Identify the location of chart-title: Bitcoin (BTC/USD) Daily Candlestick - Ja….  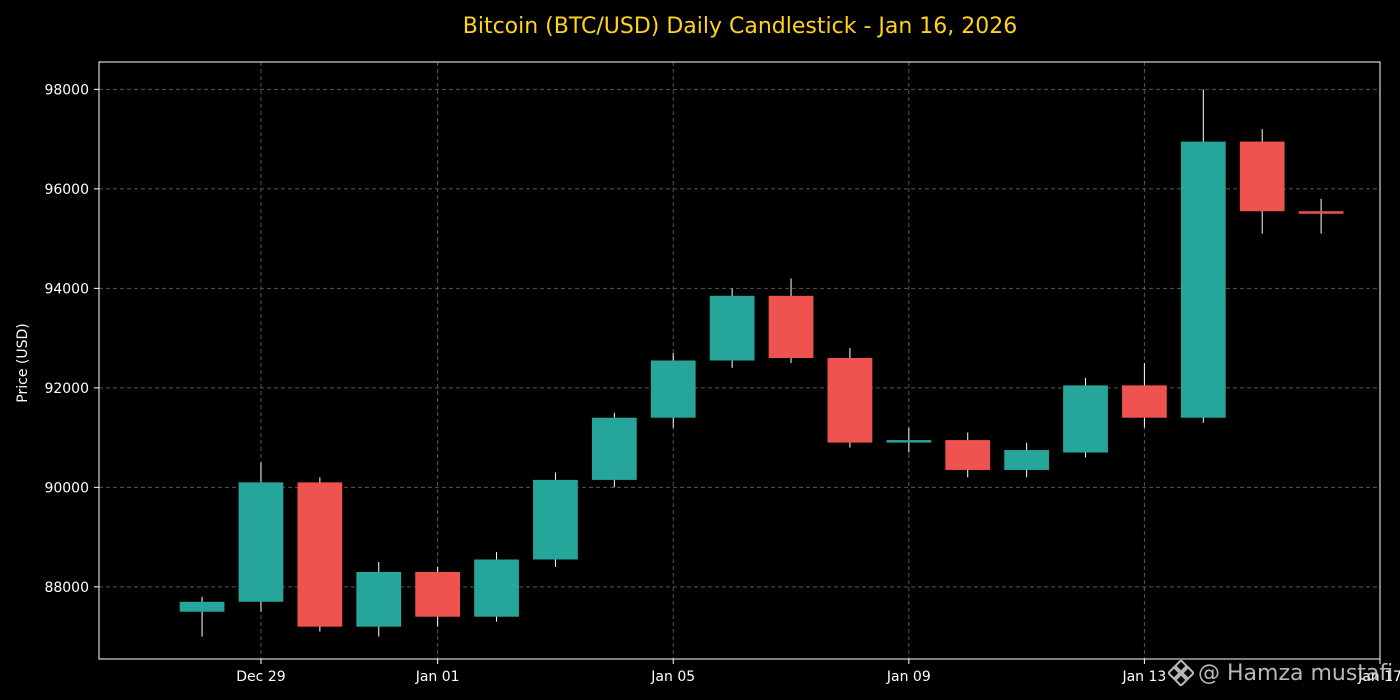
(740, 26).